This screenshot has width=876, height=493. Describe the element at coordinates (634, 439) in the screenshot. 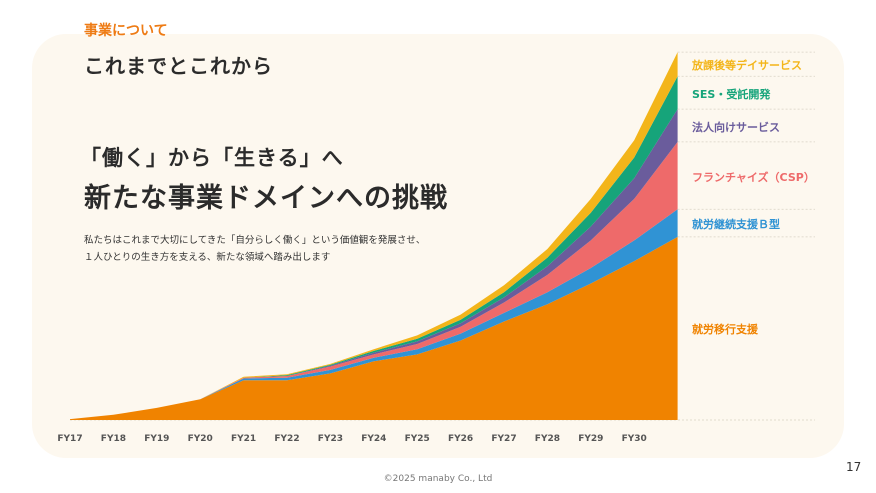

I see `x-tick-label: FY30` at that location.